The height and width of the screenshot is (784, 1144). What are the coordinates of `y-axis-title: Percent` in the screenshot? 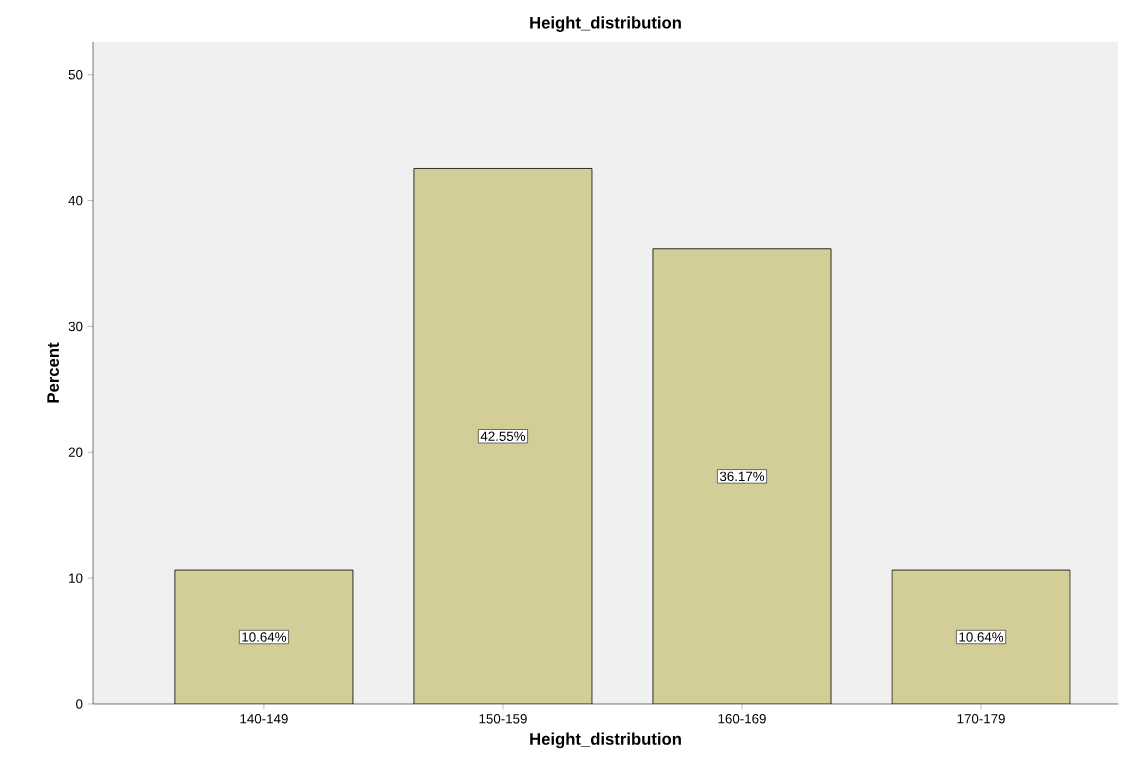 It's located at (53, 372).